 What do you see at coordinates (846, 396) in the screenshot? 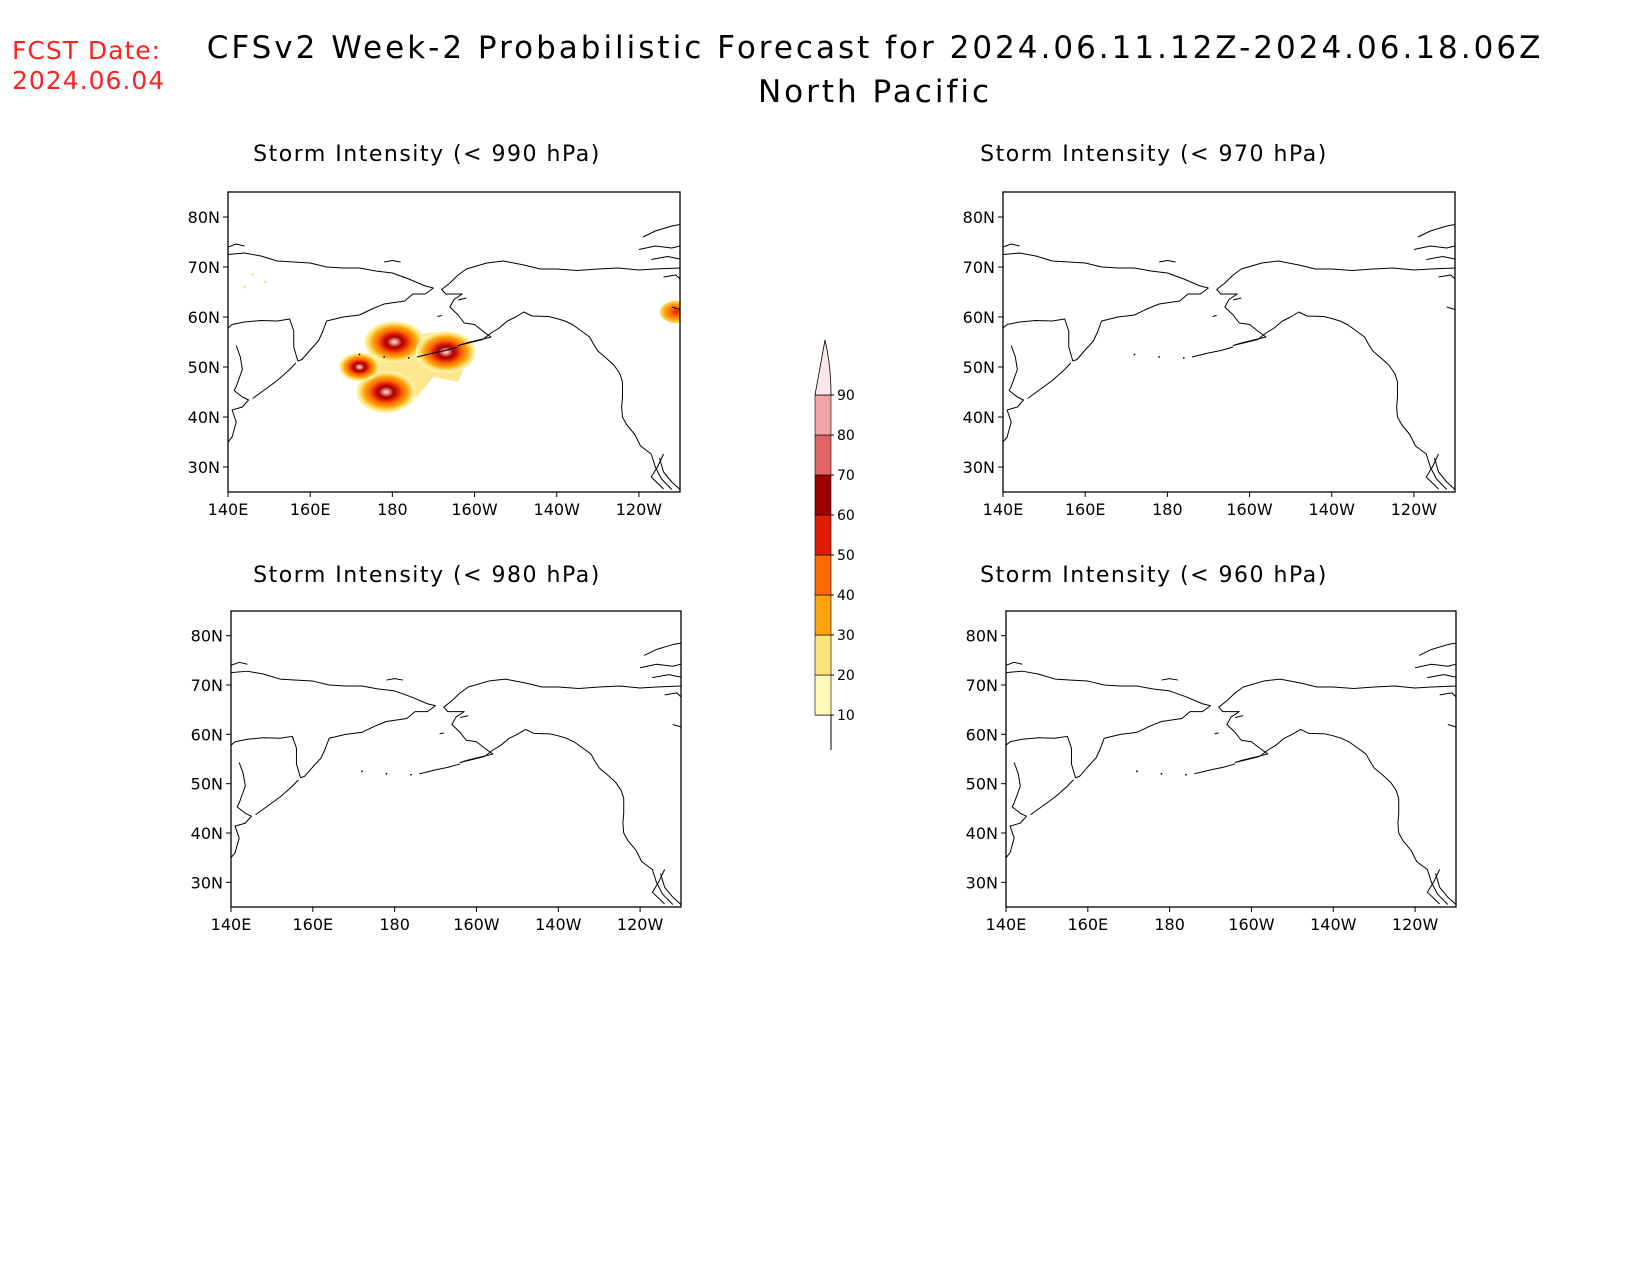
I see `colorbar-label: 90` at bounding box center [846, 396].